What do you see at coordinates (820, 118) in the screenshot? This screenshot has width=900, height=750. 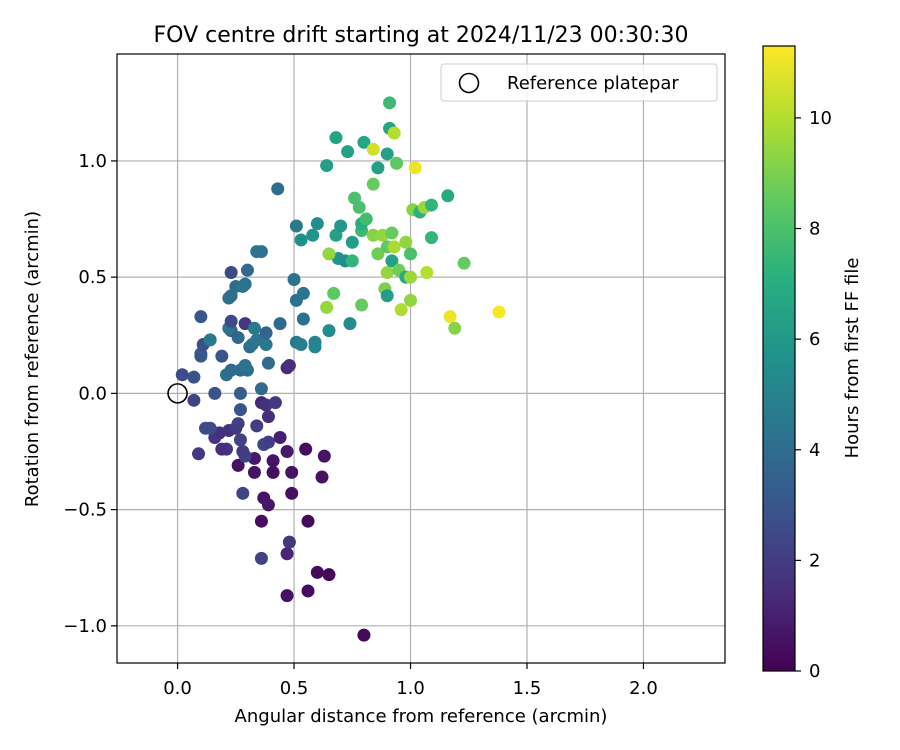 I see `colorbar-tick-label: 10` at bounding box center [820, 118].